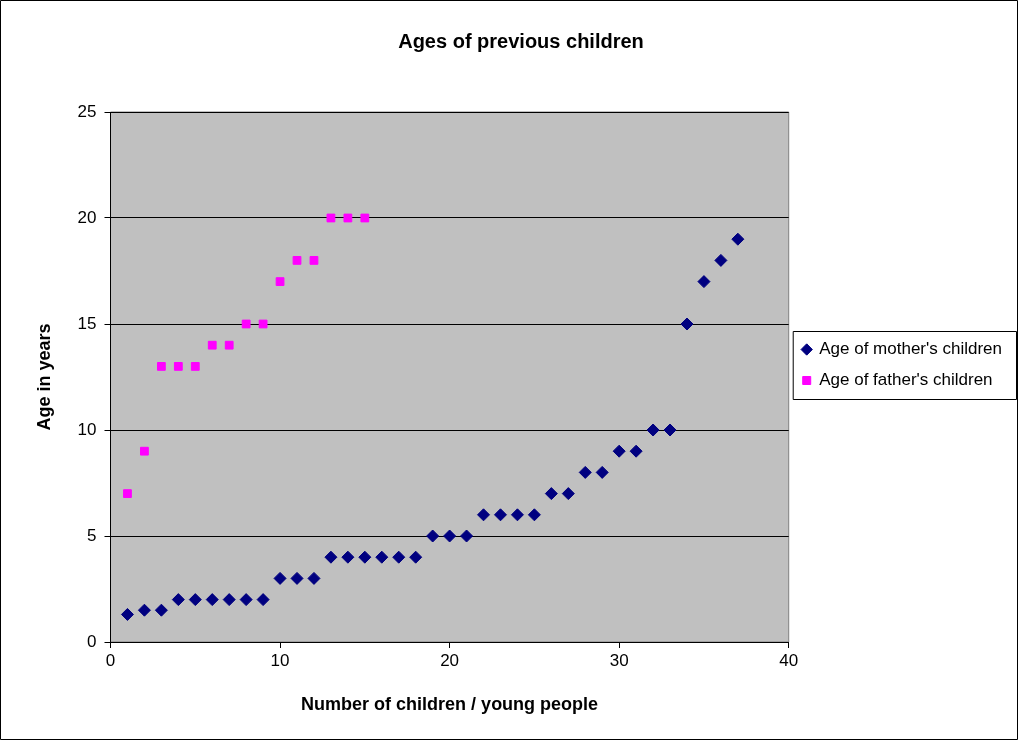 The width and height of the screenshot is (1018, 740). I want to click on y-tick-label: 0, so click(92, 641).